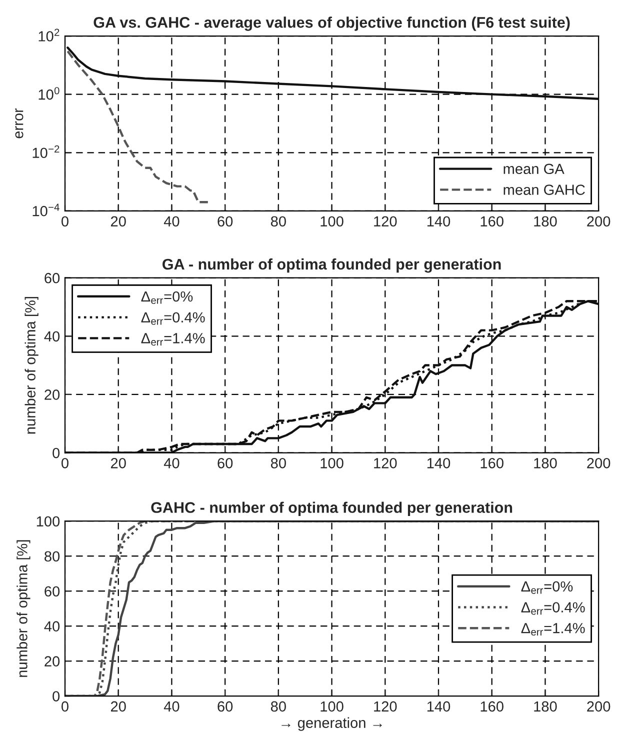 The image size is (619, 735). What do you see at coordinates (49, 35) in the screenshot?
I see `y-tick-label: 10$^{2}$` at bounding box center [49, 35].